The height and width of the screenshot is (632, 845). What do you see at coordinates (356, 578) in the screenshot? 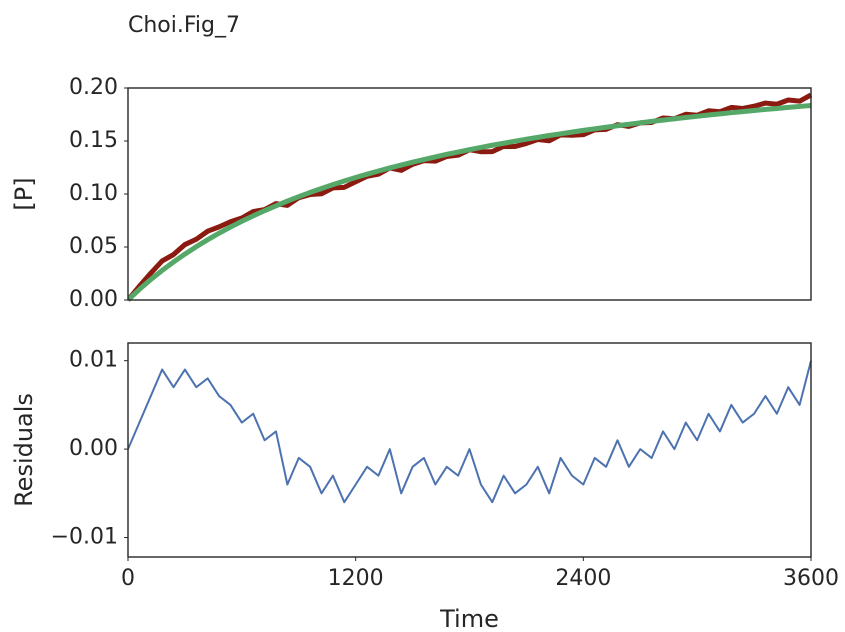
I see `x-tick-label: 1200` at bounding box center [356, 578].